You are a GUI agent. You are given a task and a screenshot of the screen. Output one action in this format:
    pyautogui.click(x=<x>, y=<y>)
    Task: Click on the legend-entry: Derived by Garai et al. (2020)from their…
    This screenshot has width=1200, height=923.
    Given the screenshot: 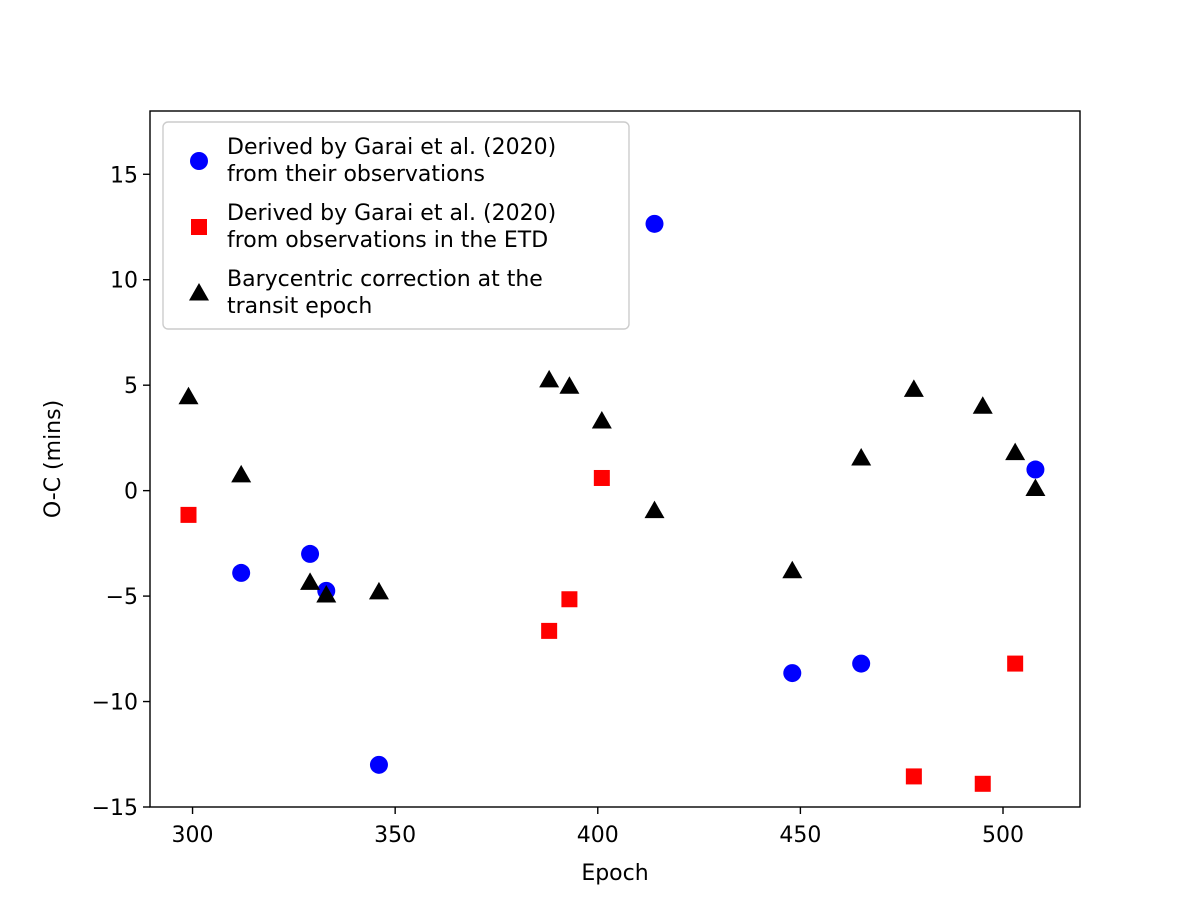 What is the action you would take?
    pyautogui.click(x=373, y=161)
    